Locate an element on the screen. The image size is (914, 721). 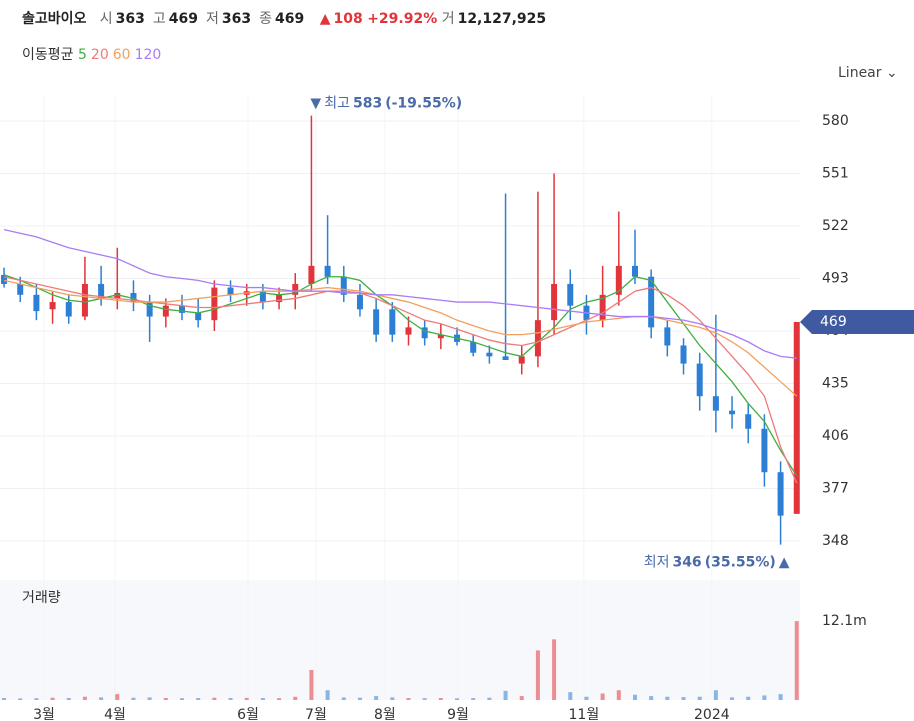
y-tick-label: 435 is located at coordinates (835, 384).